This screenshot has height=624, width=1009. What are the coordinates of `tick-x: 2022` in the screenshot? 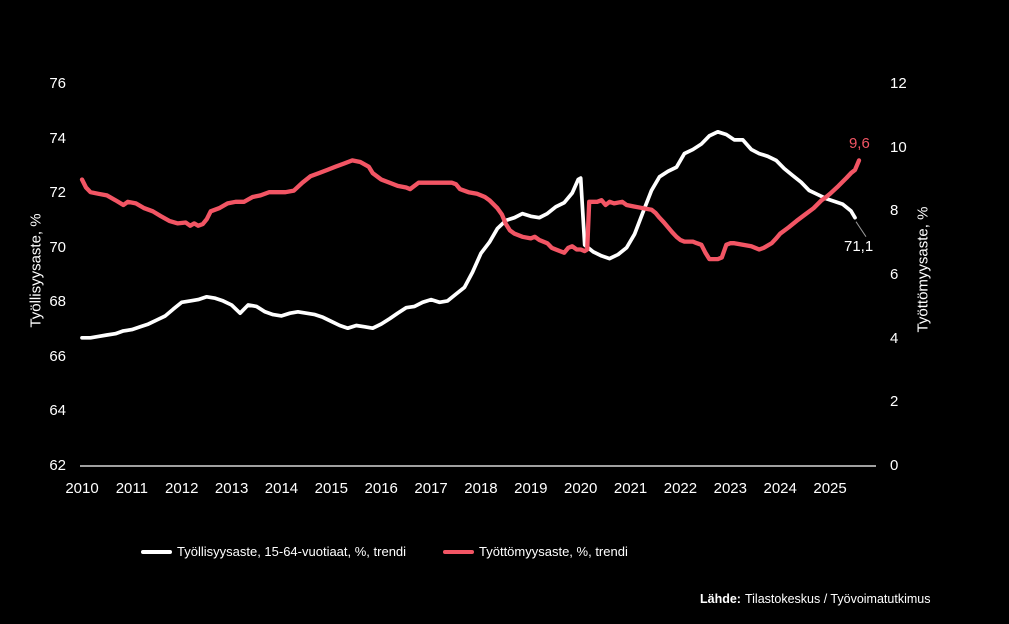 It's located at (680, 488).